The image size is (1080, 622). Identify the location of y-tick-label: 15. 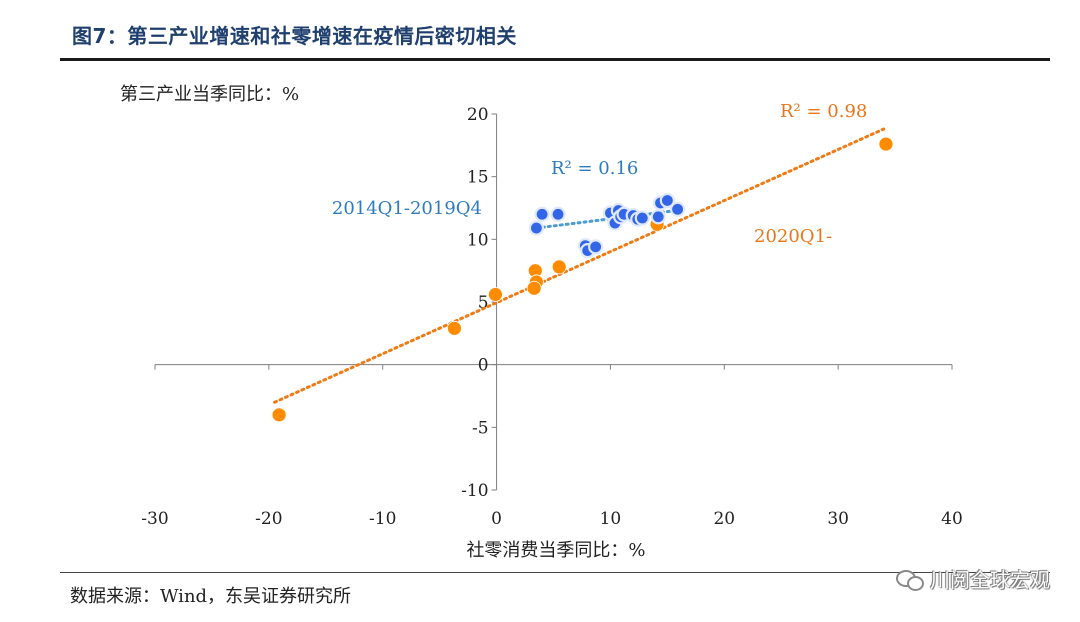
(478, 178).